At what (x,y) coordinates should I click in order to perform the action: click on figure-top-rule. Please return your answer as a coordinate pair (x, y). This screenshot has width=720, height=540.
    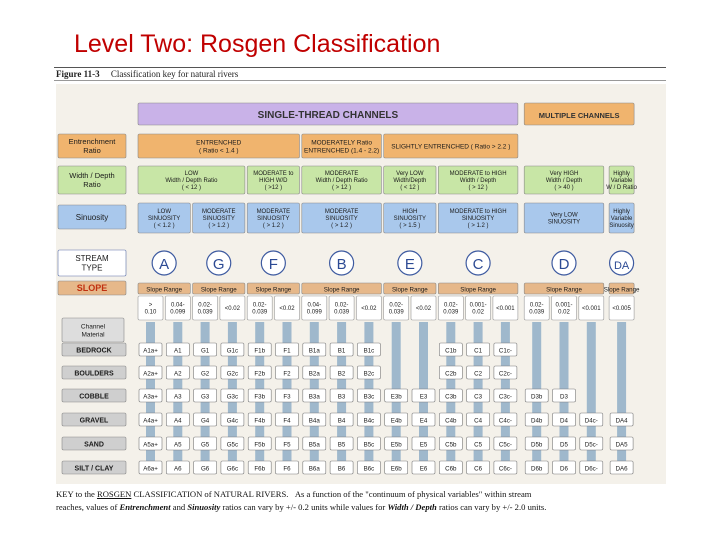
    Looking at the image, I should click on (360, 67).